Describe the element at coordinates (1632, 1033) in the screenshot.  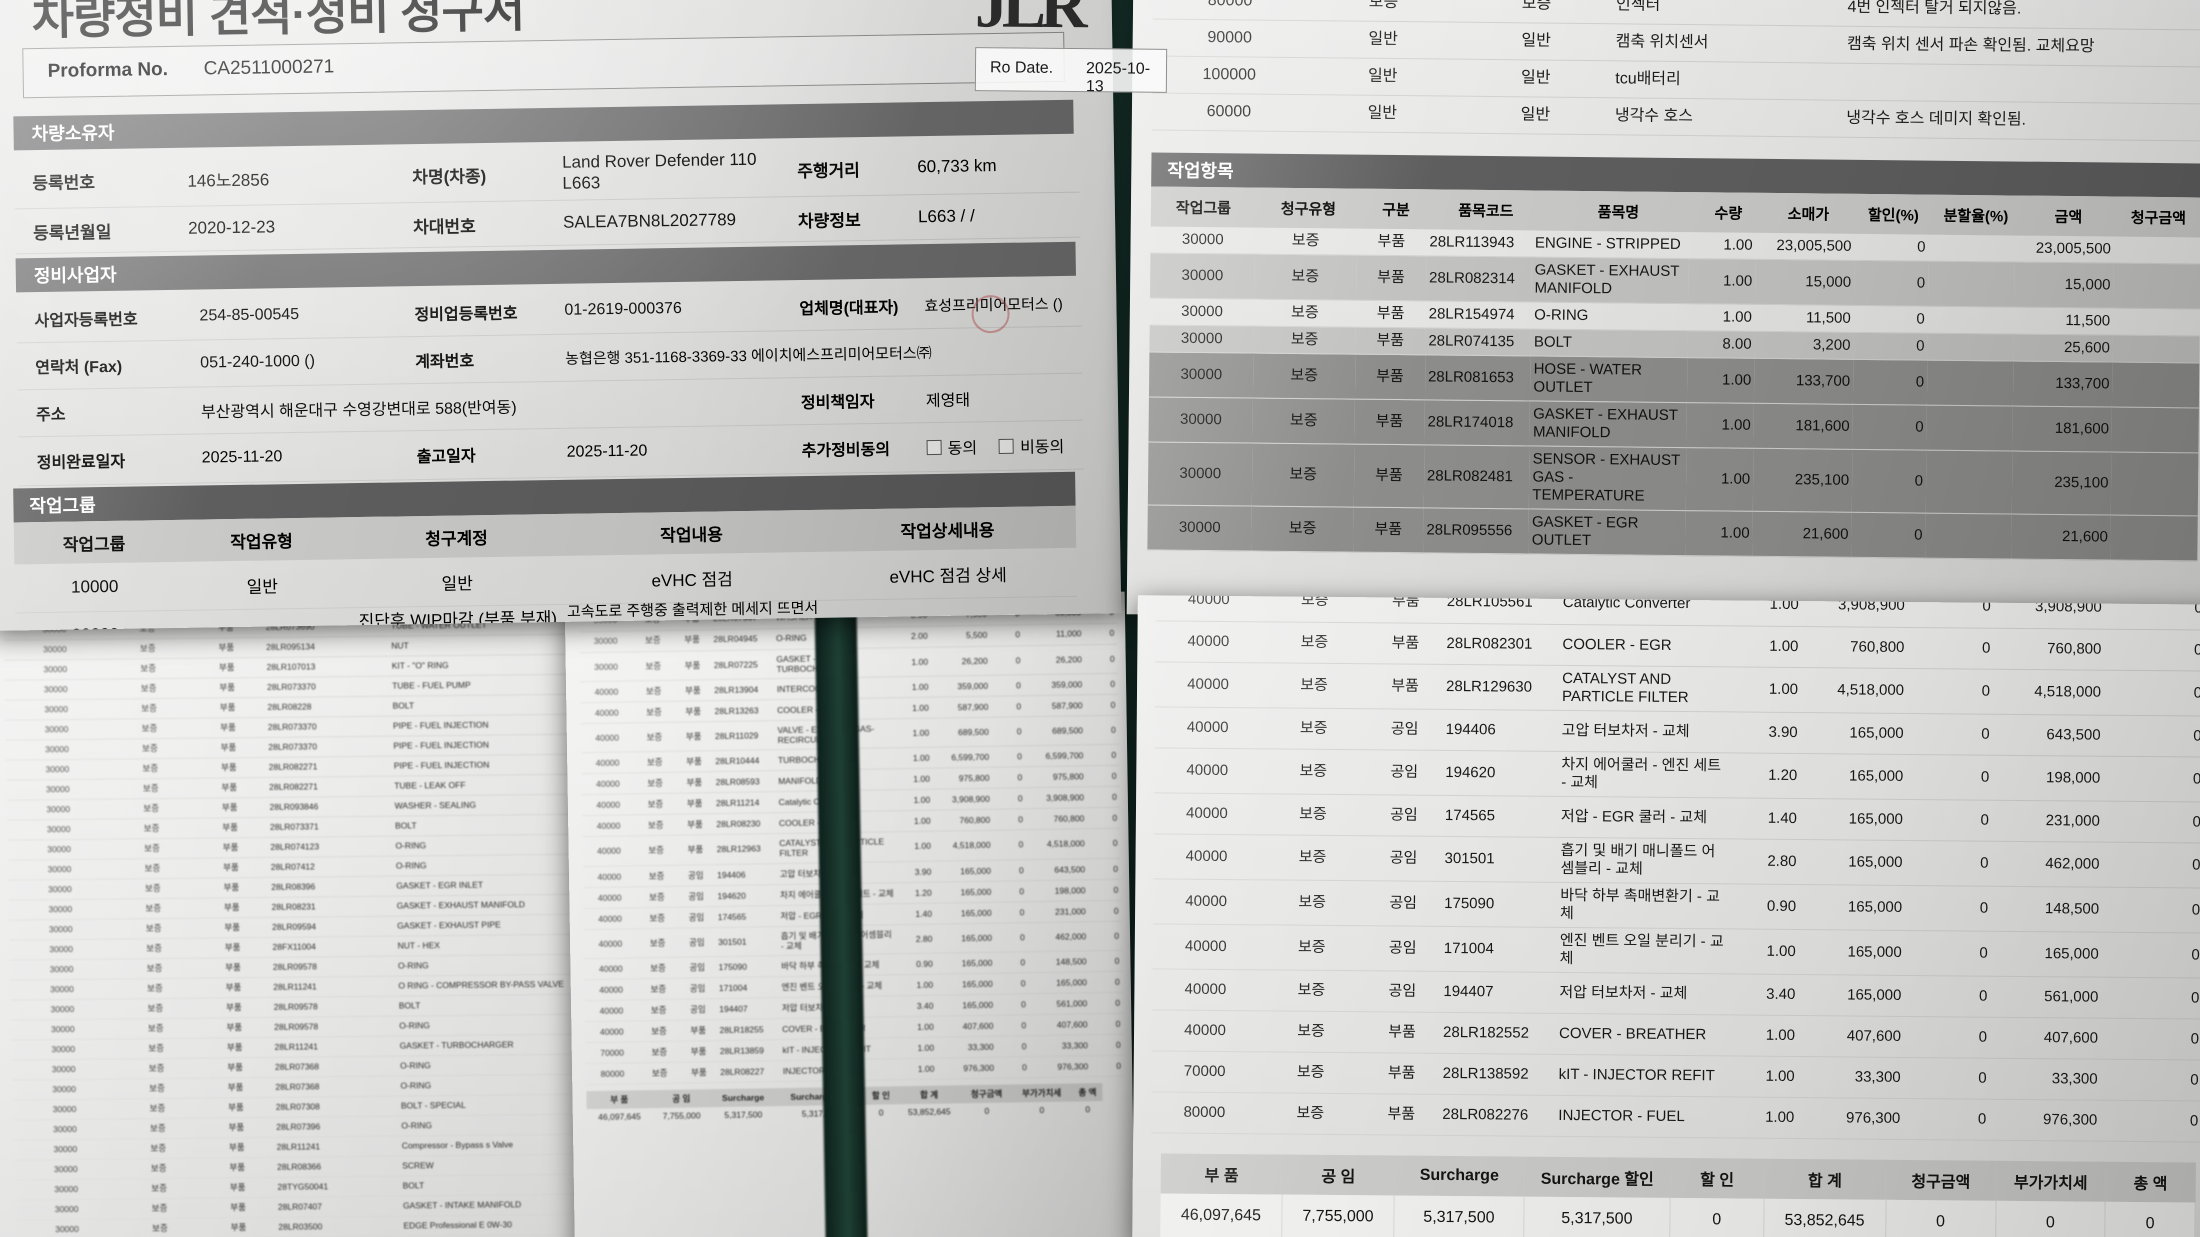
I see `wil-name: COVER - BREATHER` at that location.